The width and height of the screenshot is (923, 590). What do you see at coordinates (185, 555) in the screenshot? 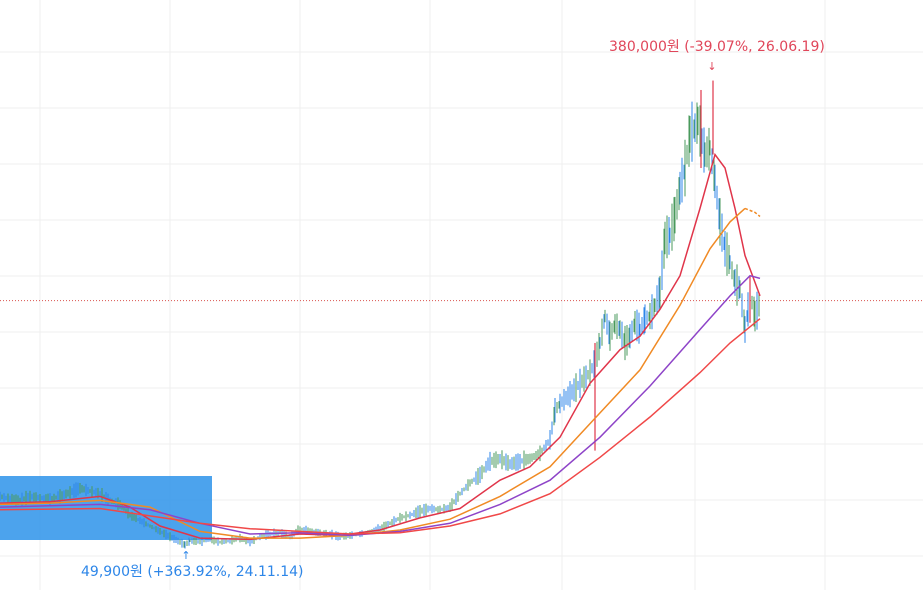
I see `low-arrow-icon: ↑` at bounding box center [185, 555].